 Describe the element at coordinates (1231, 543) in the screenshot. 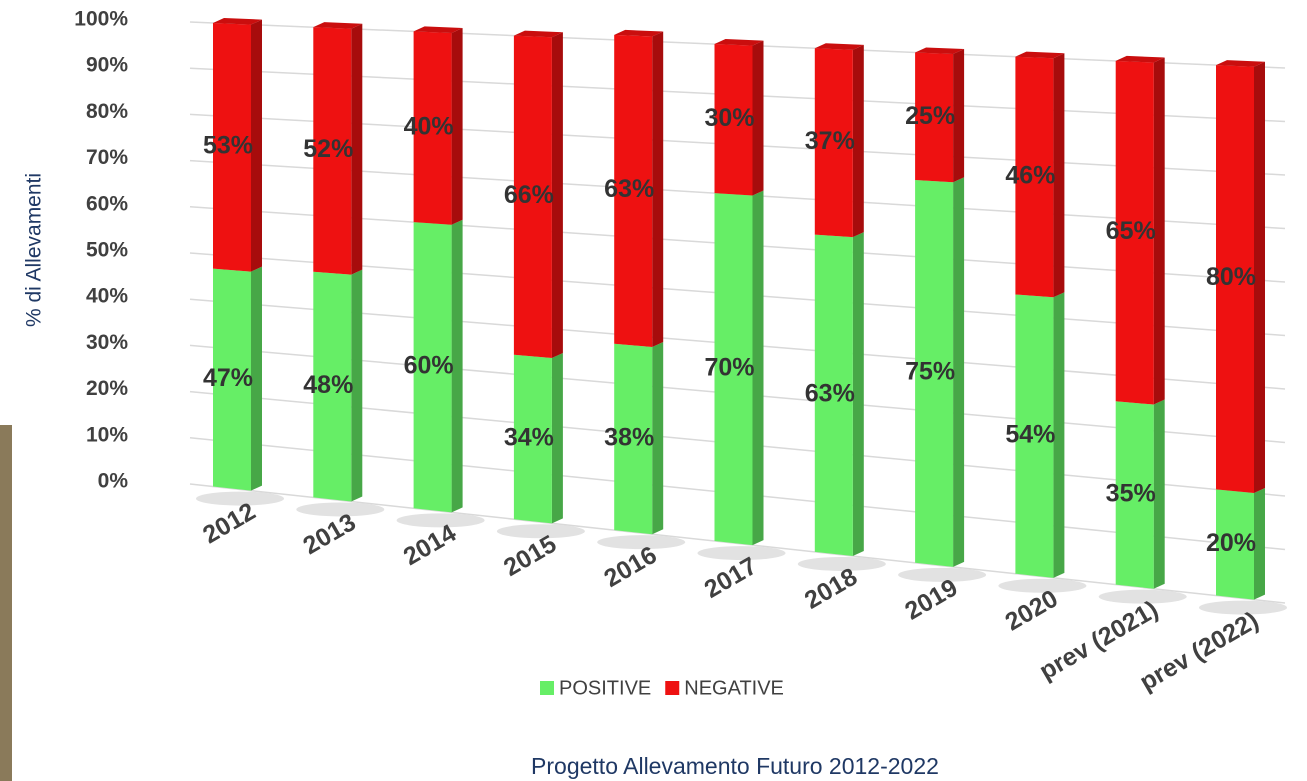

I see `data-label: 20%` at that location.